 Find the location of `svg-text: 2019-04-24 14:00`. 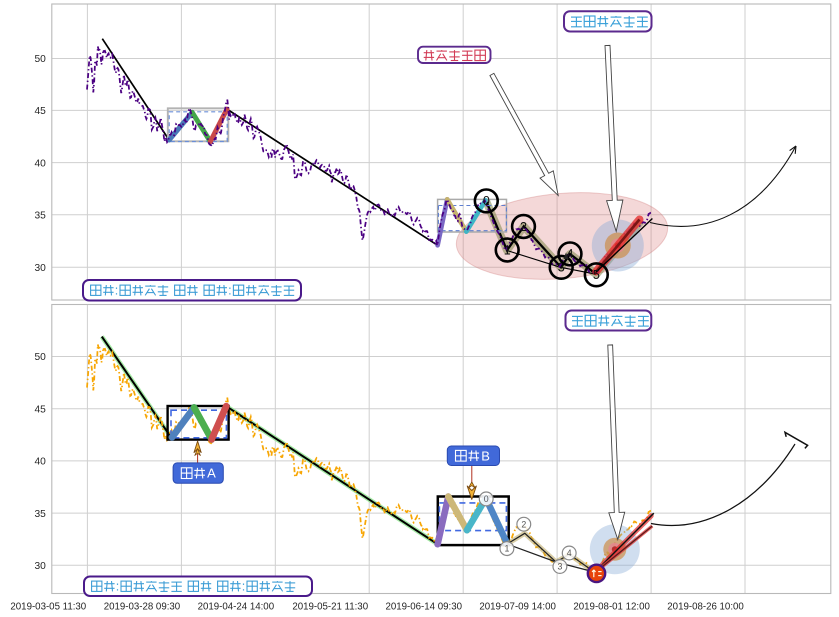

svg-text: 2019-04-24 14:00 is located at coordinates (236, 606).